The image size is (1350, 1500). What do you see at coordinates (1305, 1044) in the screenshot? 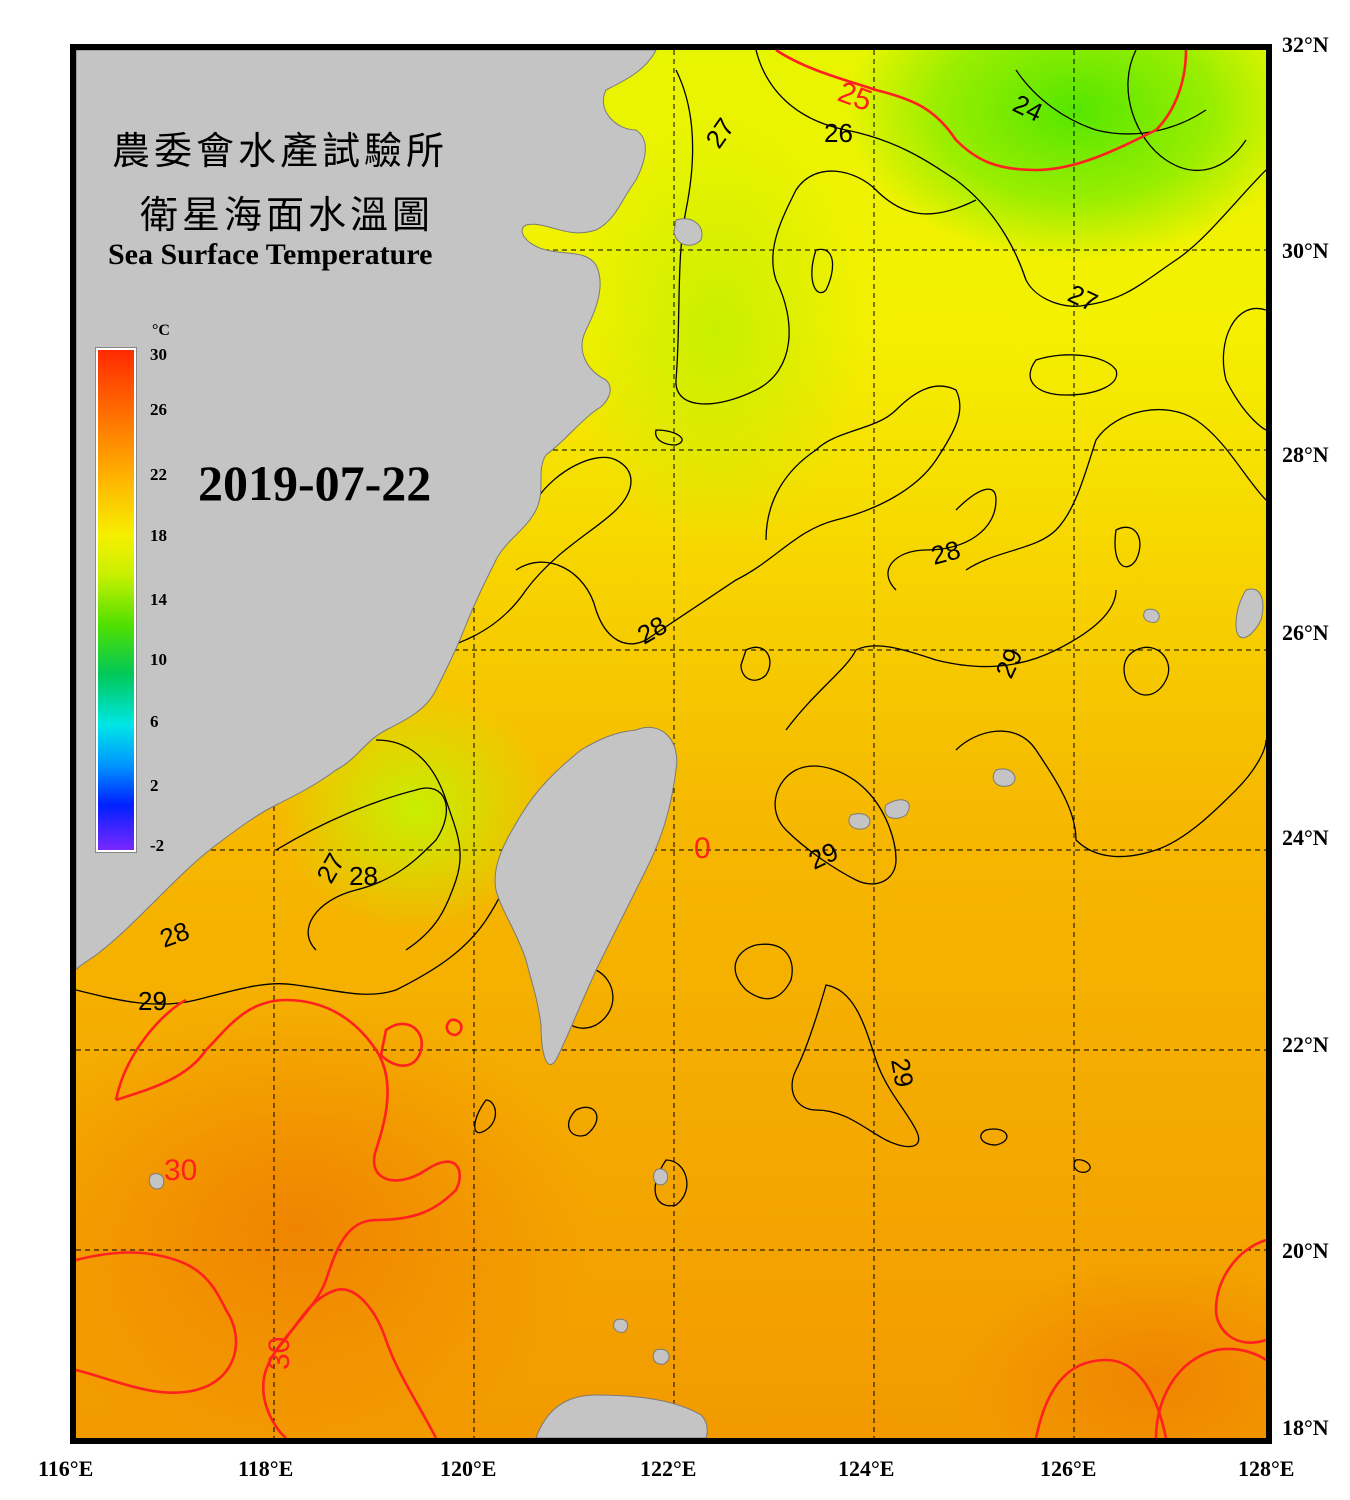
I see `lat-label: 22°N` at bounding box center [1305, 1044].